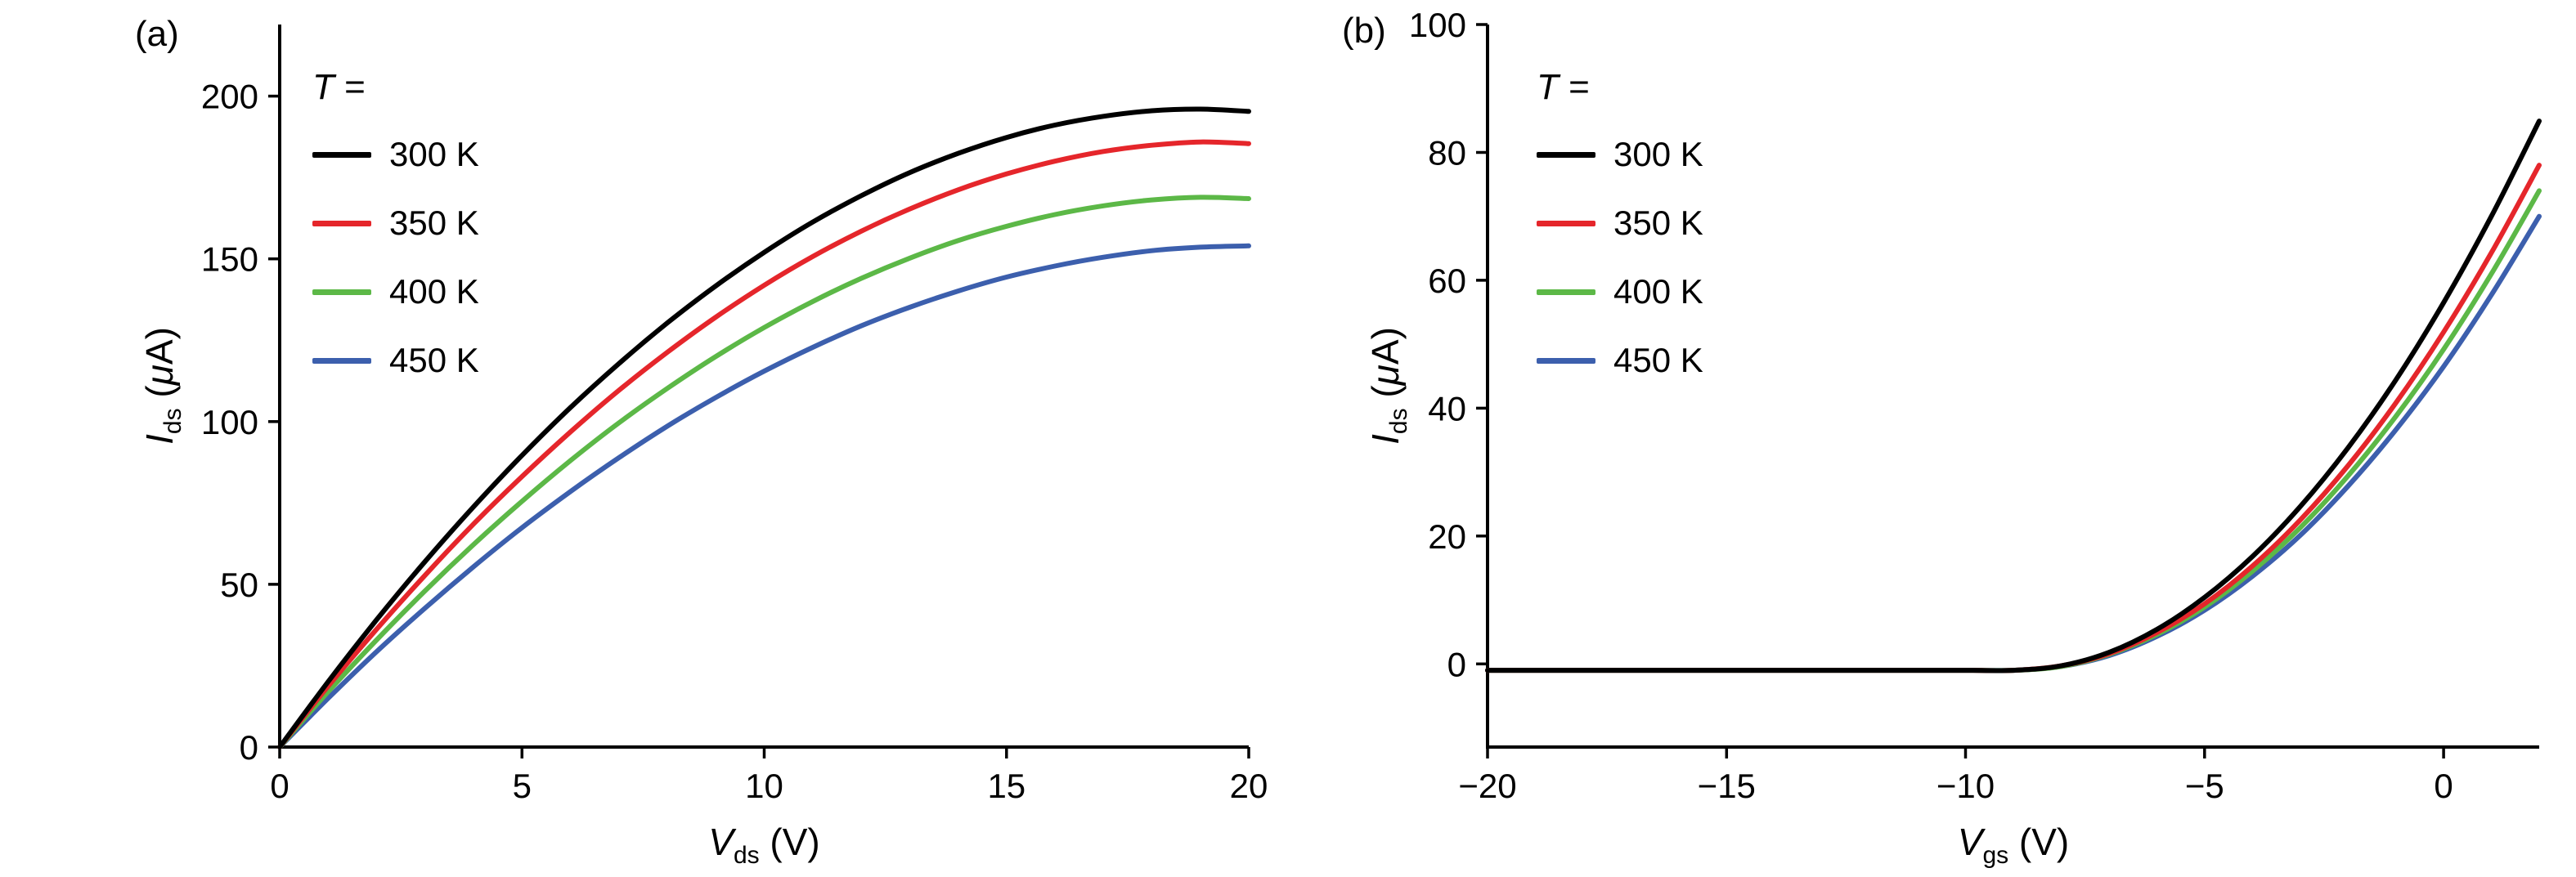  What do you see at coordinates (1995, 856) in the screenshot?
I see `x-axis-subscript: gs` at bounding box center [1995, 856].